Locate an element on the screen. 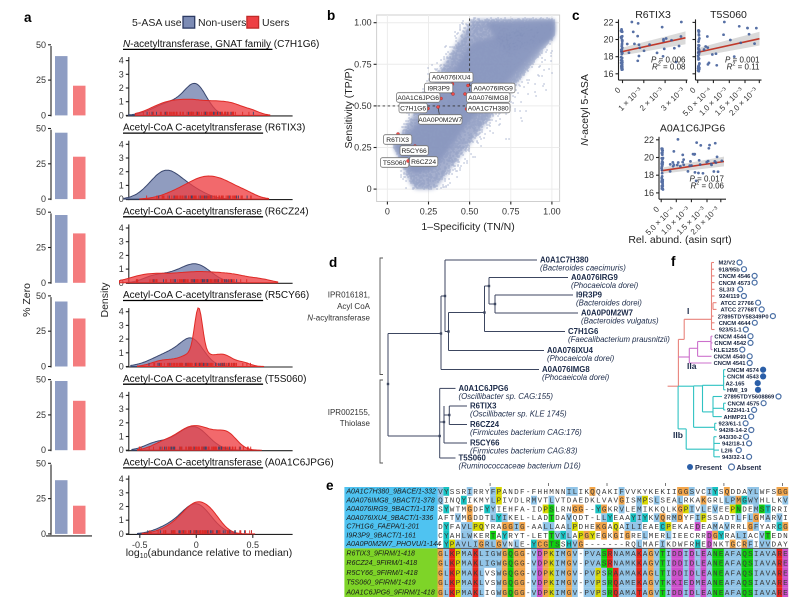 This screenshot has width=800, height=597. svg-text: (Firmicutes bacterium CAG:176) is located at coordinates (526, 432).